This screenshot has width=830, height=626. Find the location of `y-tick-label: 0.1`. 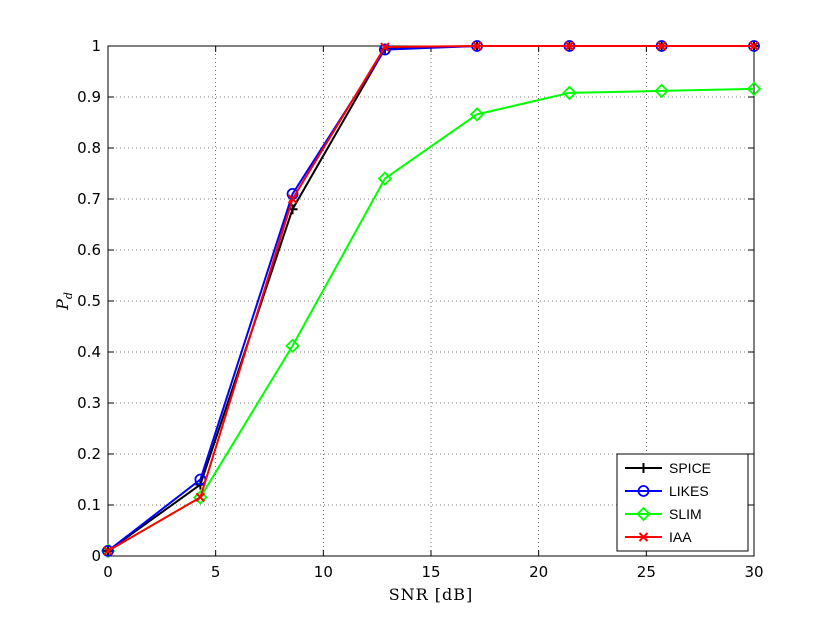

y-tick-label: 0.1 is located at coordinates (89, 505).